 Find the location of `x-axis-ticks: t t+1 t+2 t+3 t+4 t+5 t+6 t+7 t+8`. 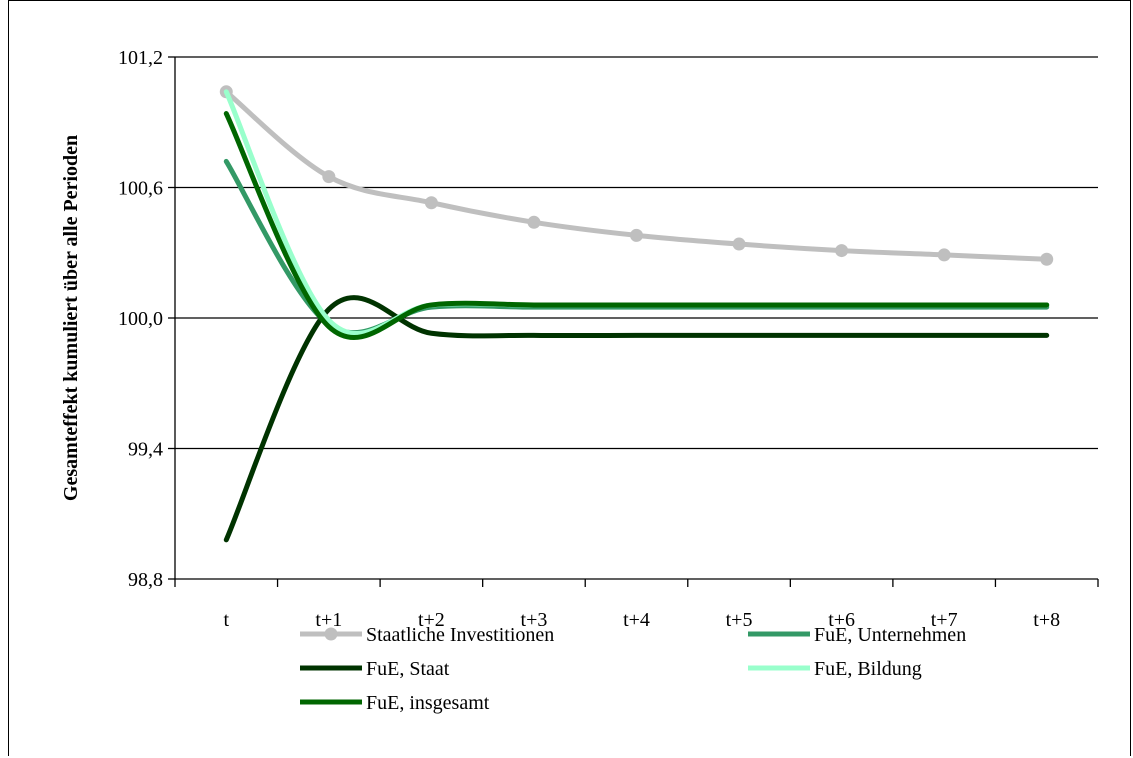

x-axis-ticks: t t+1 t+2 t+3 t+4 t+5 t+6 t+7 t+8 is located at coordinates (636, 605).